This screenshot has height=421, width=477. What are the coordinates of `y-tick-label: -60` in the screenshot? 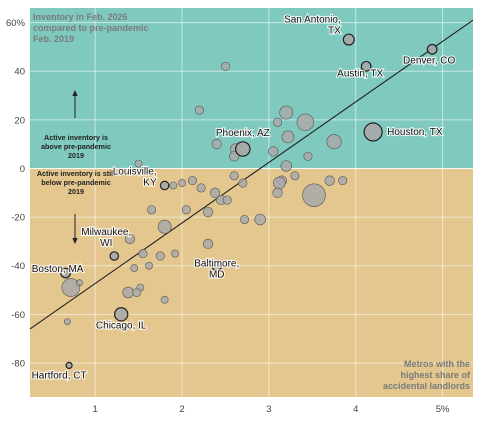 It's located at (18, 315).